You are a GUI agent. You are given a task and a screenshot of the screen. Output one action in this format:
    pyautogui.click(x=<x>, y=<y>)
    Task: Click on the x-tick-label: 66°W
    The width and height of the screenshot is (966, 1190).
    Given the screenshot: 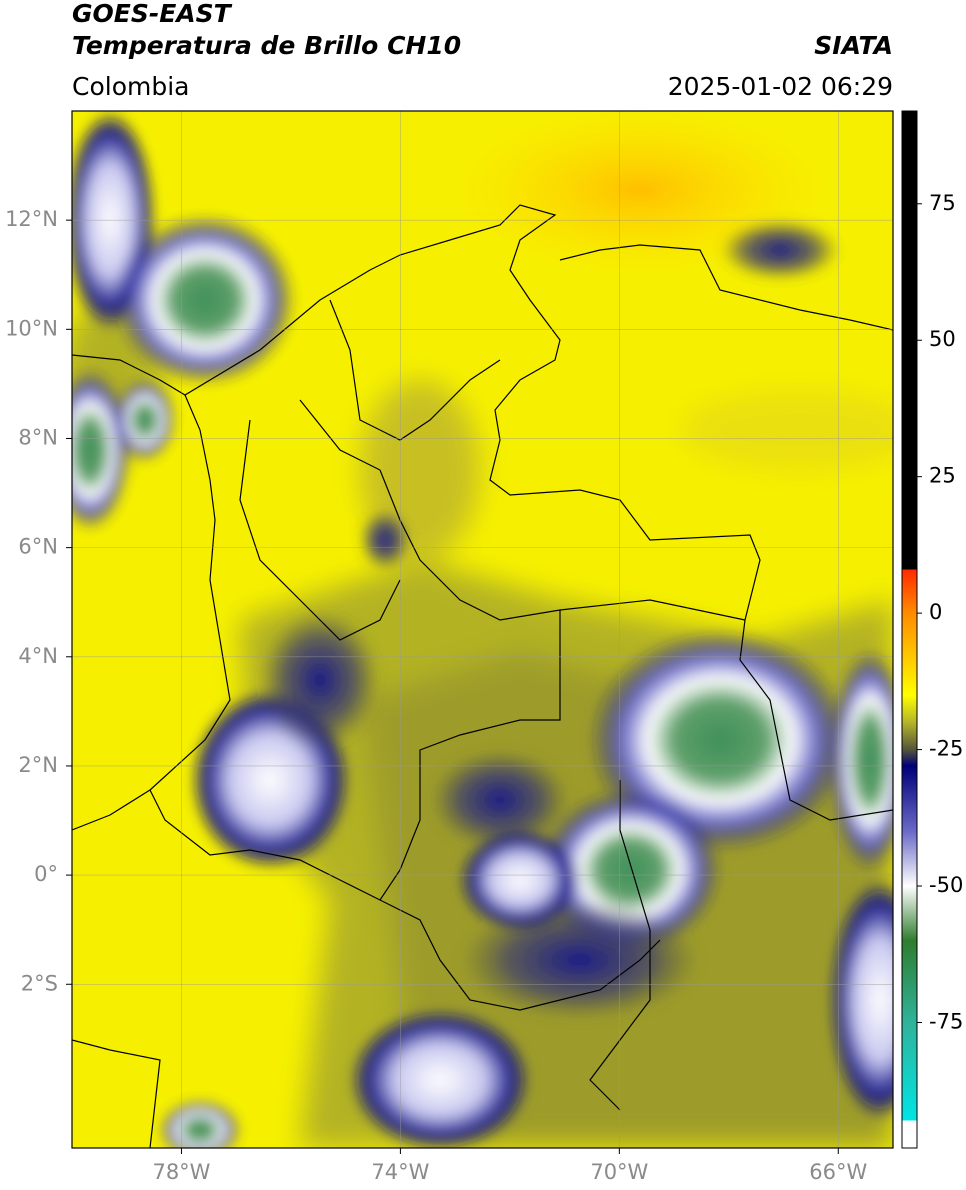 What is the action you would take?
    pyautogui.click(x=838, y=1172)
    